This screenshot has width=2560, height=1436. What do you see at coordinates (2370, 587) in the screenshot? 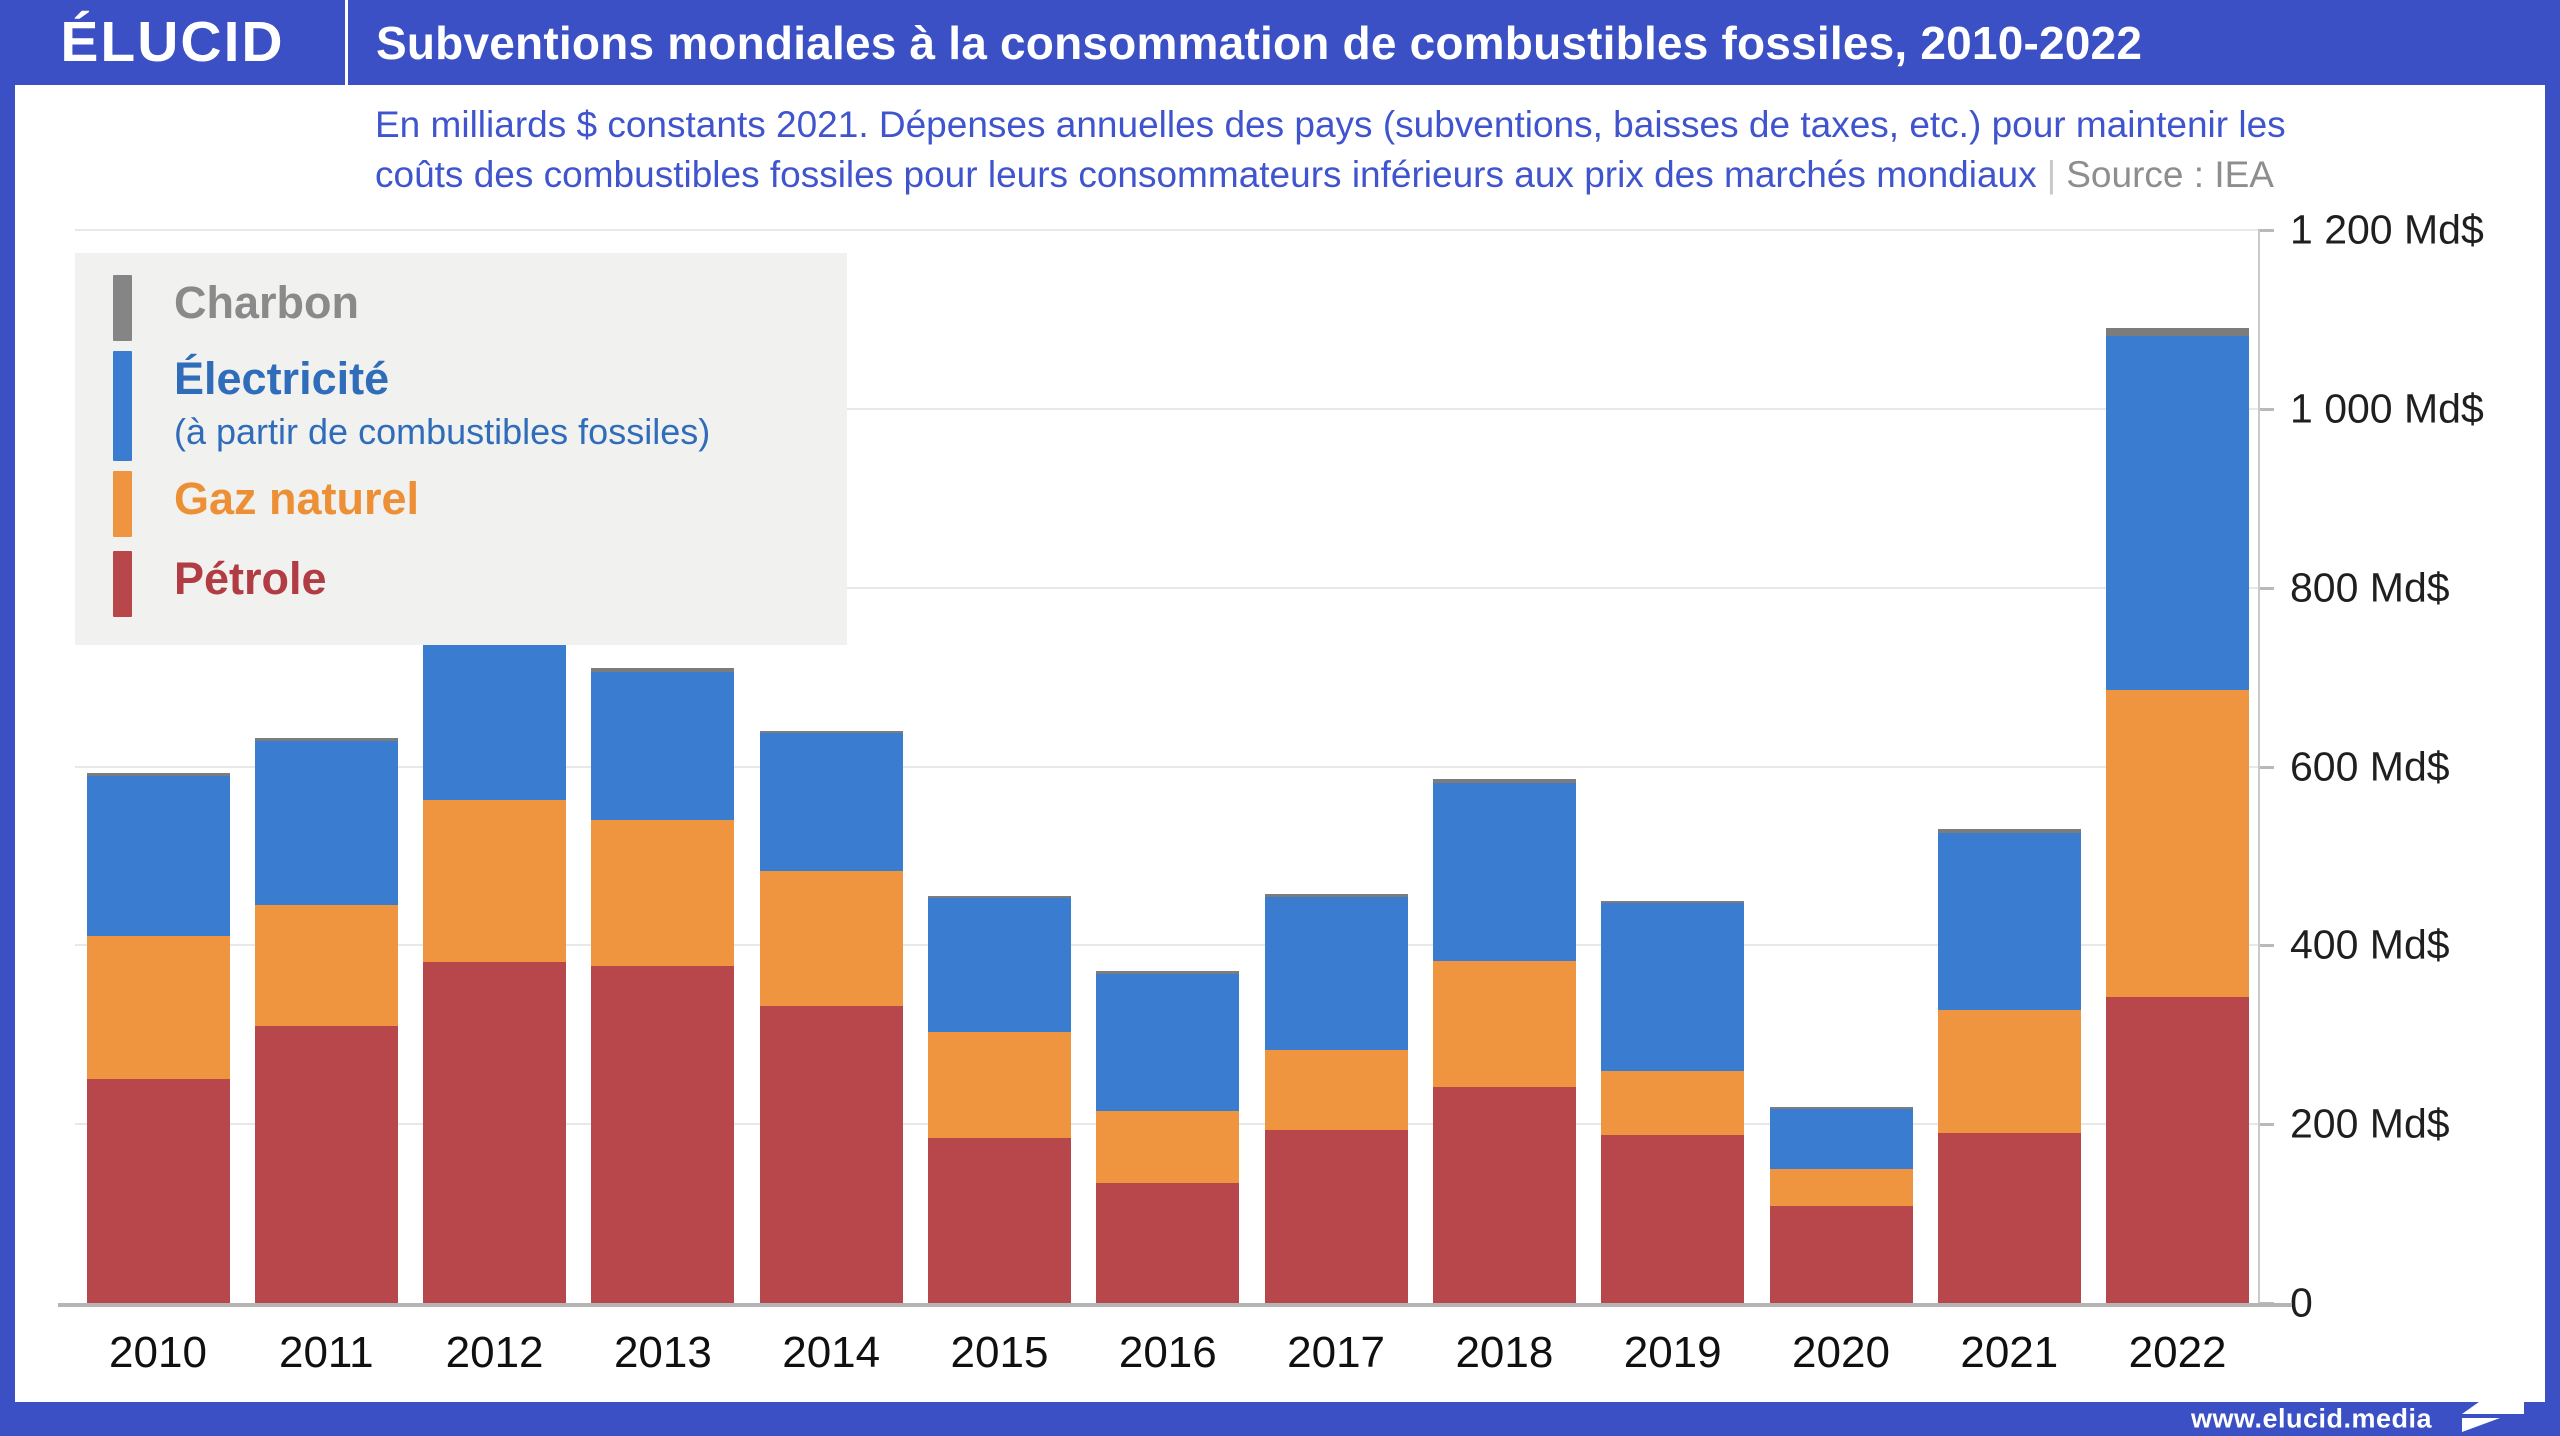
I see `y-axis-label-800: 800 Md$` at bounding box center [2370, 587].